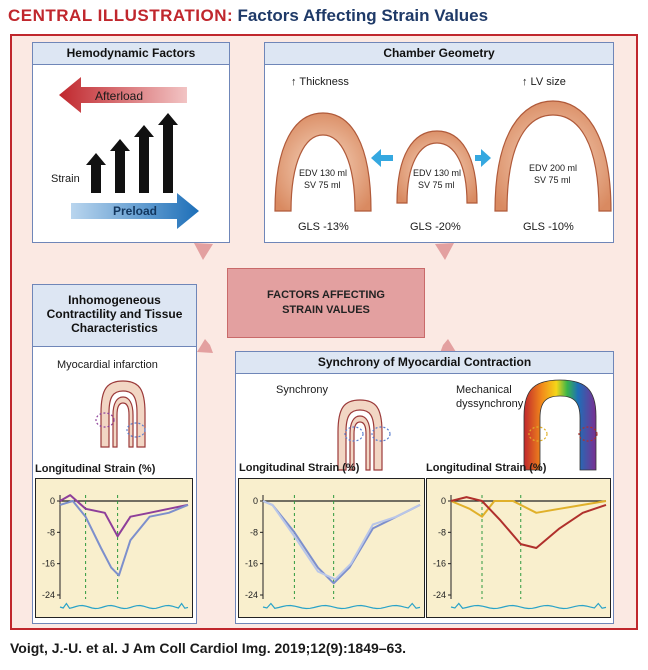 The width and height of the screenshot is (648, 670). I want to click on chamber-3-sv: SV 75 ml, so click(552, 180).